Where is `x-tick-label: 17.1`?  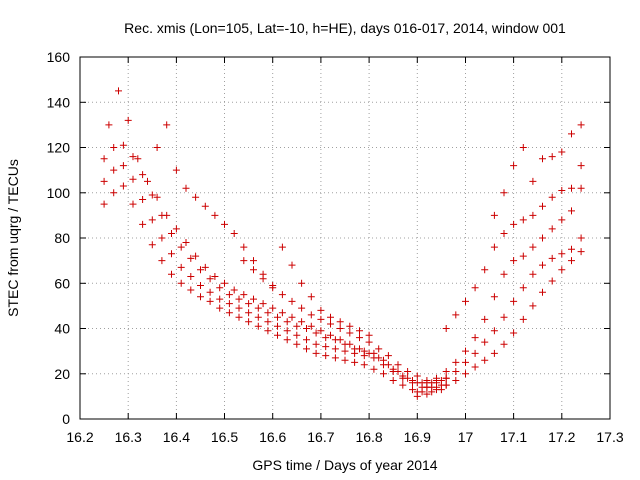 x-tick-label: 17.1 is located at coordinates (513, 437).